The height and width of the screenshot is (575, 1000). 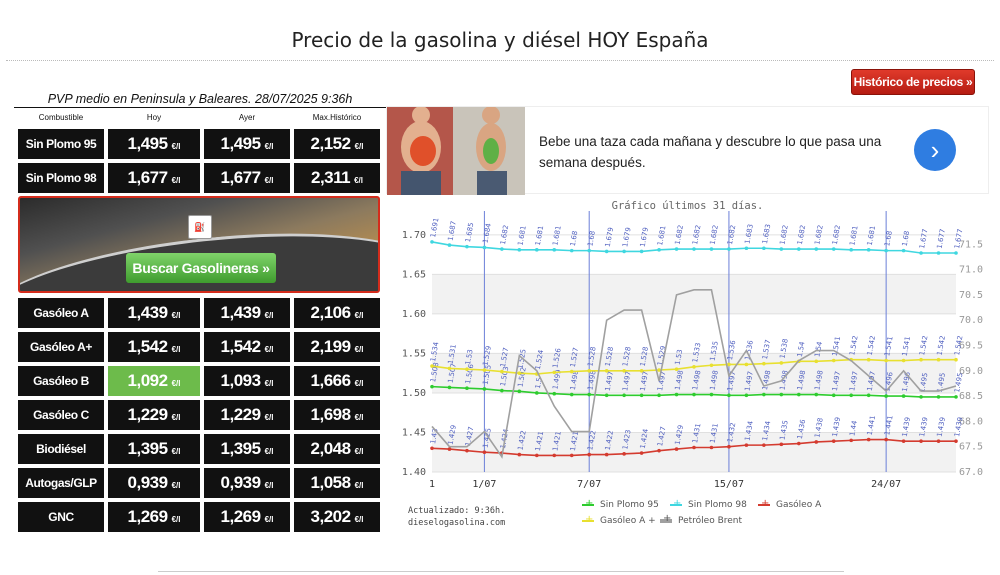 What do you see at coordinates (501, 571) in the screenshot?
I see `bottom-divider` at bounding box center [501, 571].